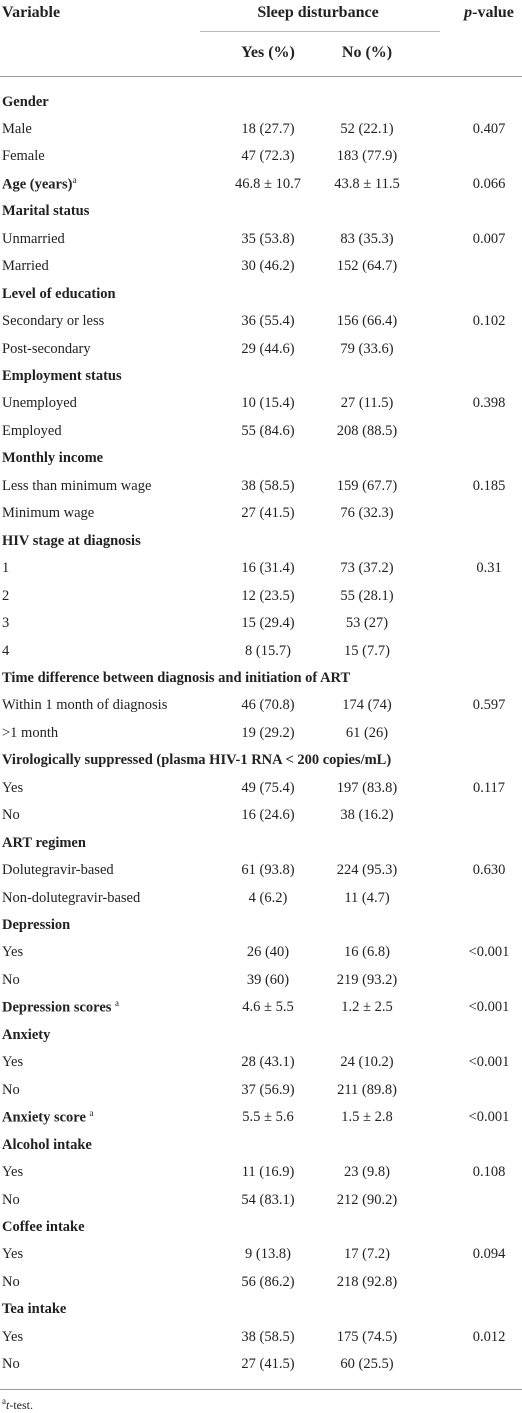  What do you see at coordinates (367, 1007) in the screenshot?
I see `cell-no: 1.2 ± 2.5` at bounding box center [367, 1007].